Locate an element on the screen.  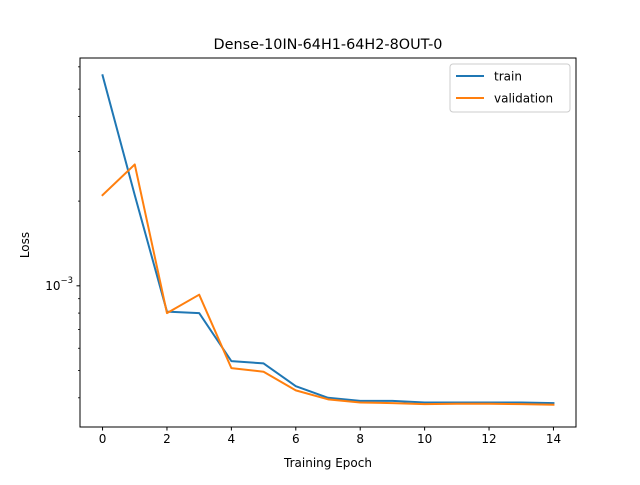
x-tick-label: 6 is located at coordinates (296, 439).